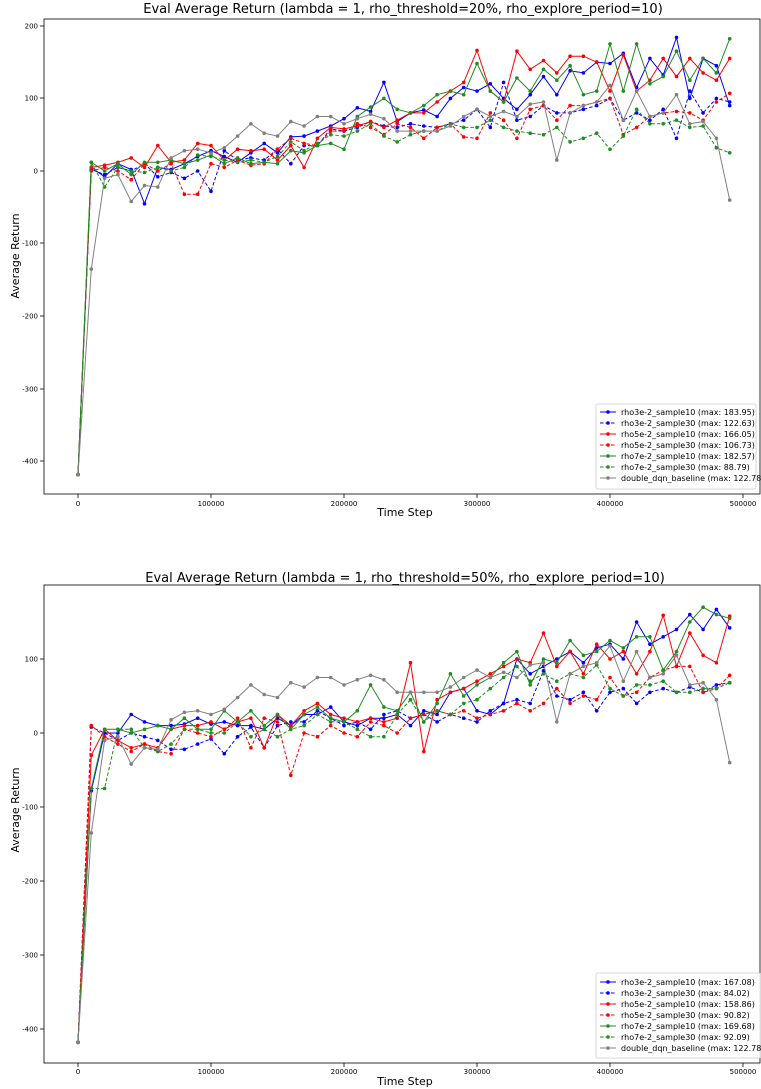  Describe the element at coordinates (677, 445) in the screenshot. I see `legend-entry: rho5e-2_sample30 (max: 106.73)` at that location.